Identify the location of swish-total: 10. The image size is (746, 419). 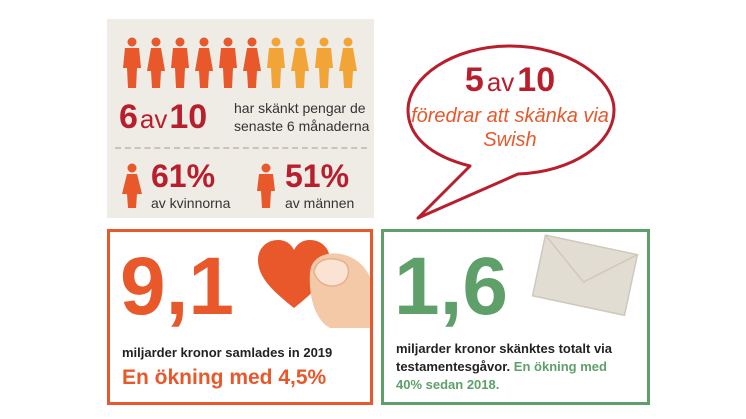
(536, 80).